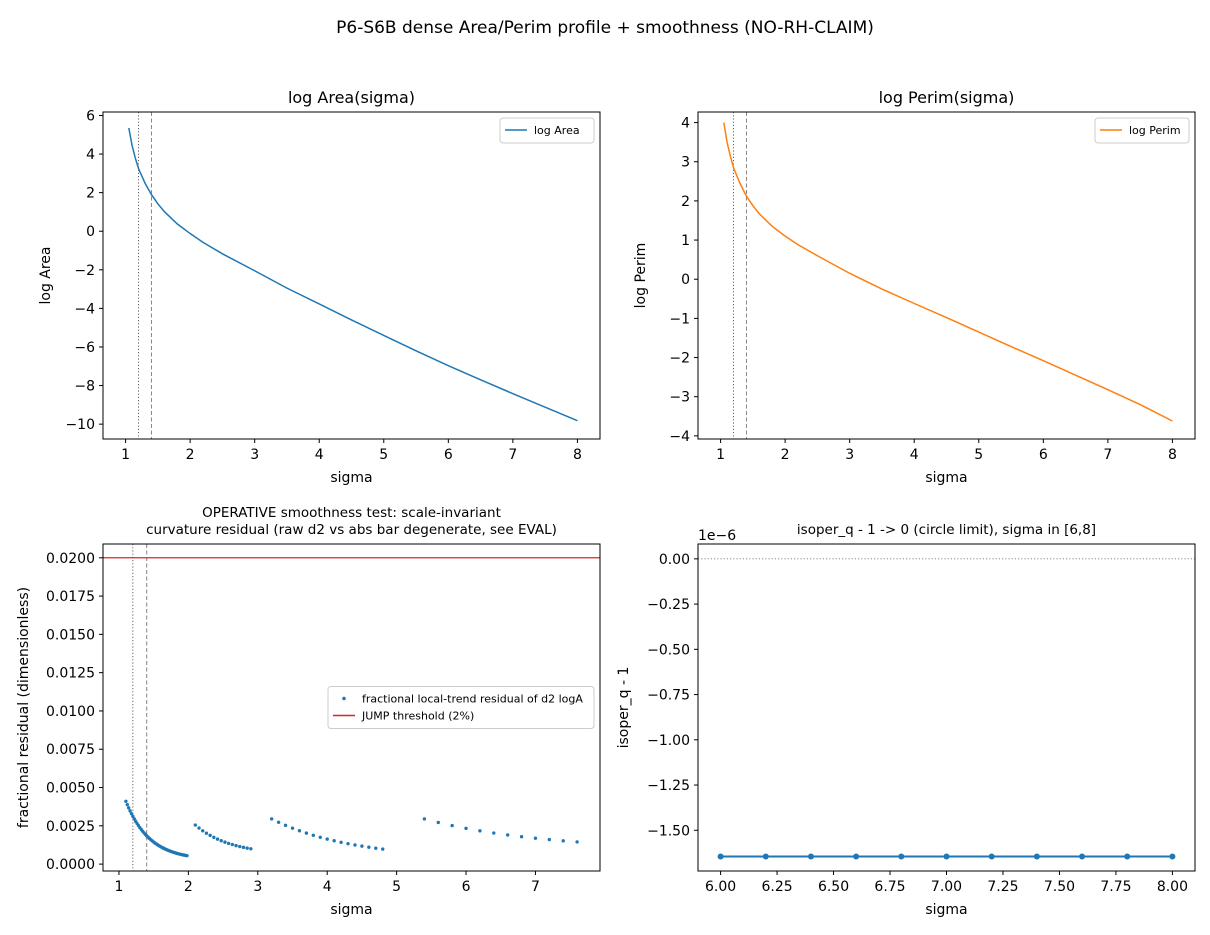 Image resolution: width=1210 pixels, height=935 pixels. What do you see at coordinates (1172, 455) in the screenshot?
I see `x-tick-label: 8` at bounding box center [1172, 455].